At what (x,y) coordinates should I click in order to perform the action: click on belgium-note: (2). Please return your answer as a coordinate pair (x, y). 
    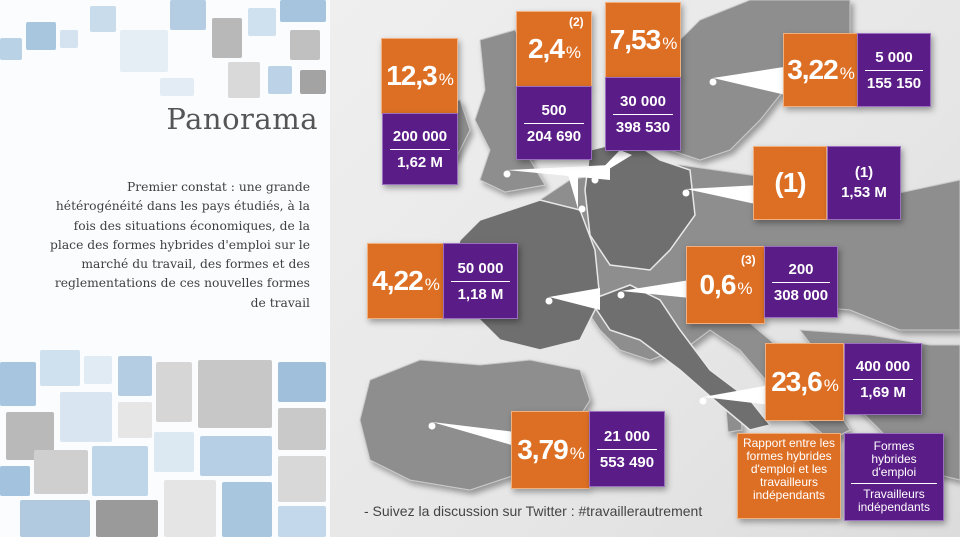
    Looking at the image, I should click on (576, 22).